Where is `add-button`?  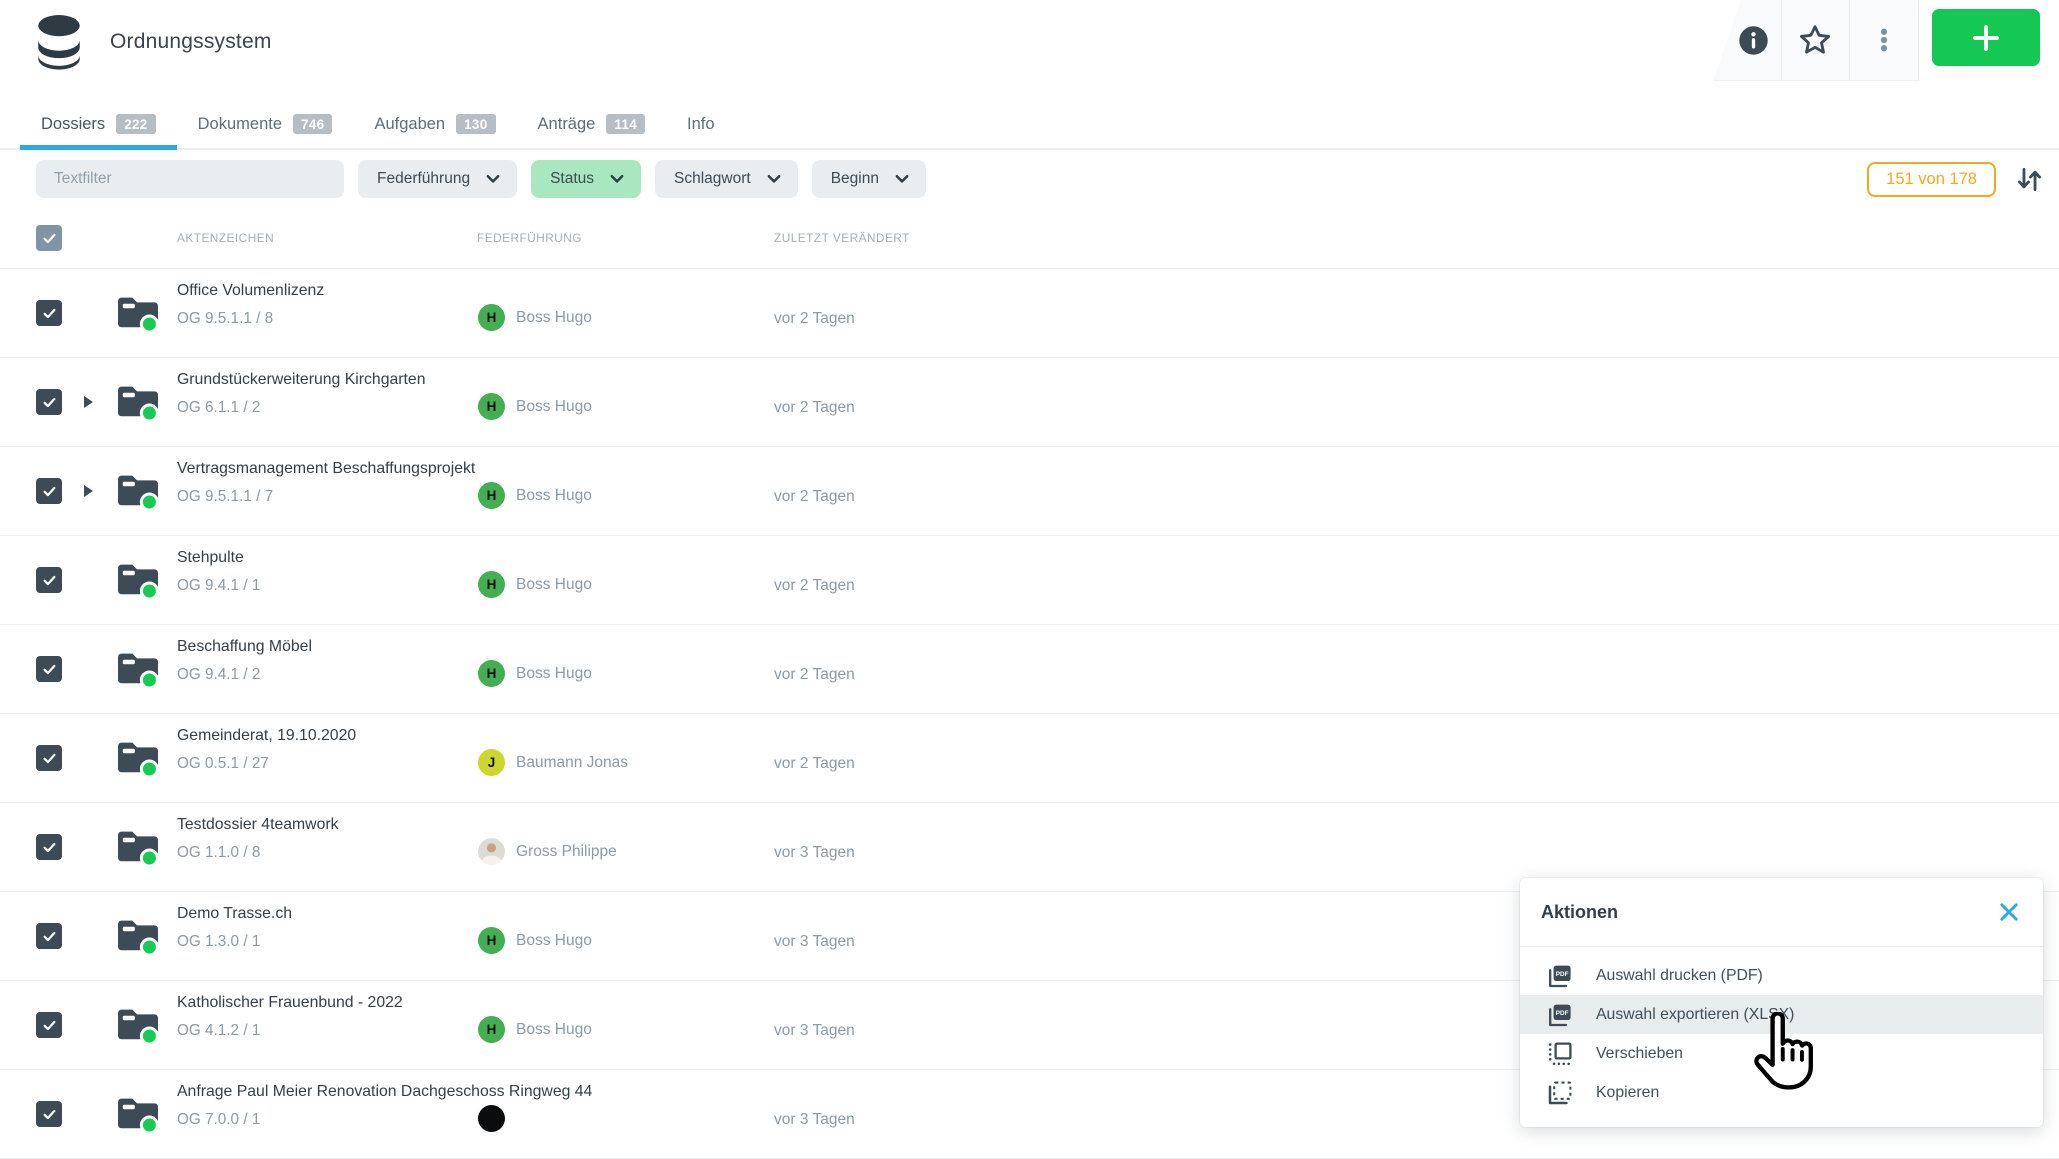
add-button is located at coordinates (1986, 37).